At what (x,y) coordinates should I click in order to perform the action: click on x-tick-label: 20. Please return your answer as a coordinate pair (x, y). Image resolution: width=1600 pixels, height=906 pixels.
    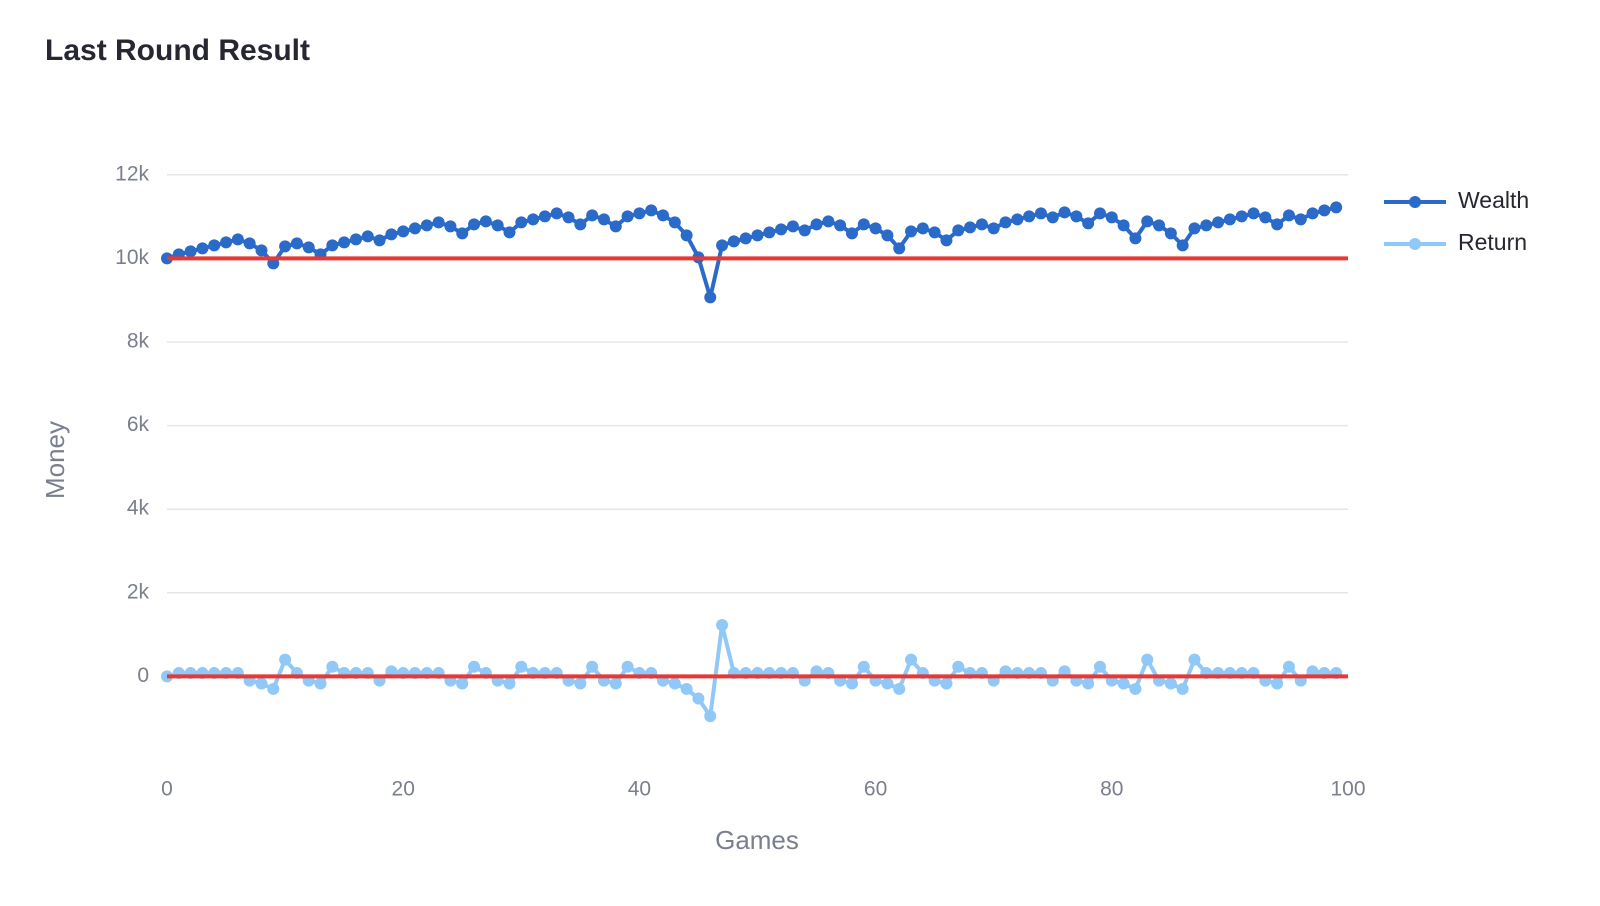
    Looking at the image, I should click on (403, 789).